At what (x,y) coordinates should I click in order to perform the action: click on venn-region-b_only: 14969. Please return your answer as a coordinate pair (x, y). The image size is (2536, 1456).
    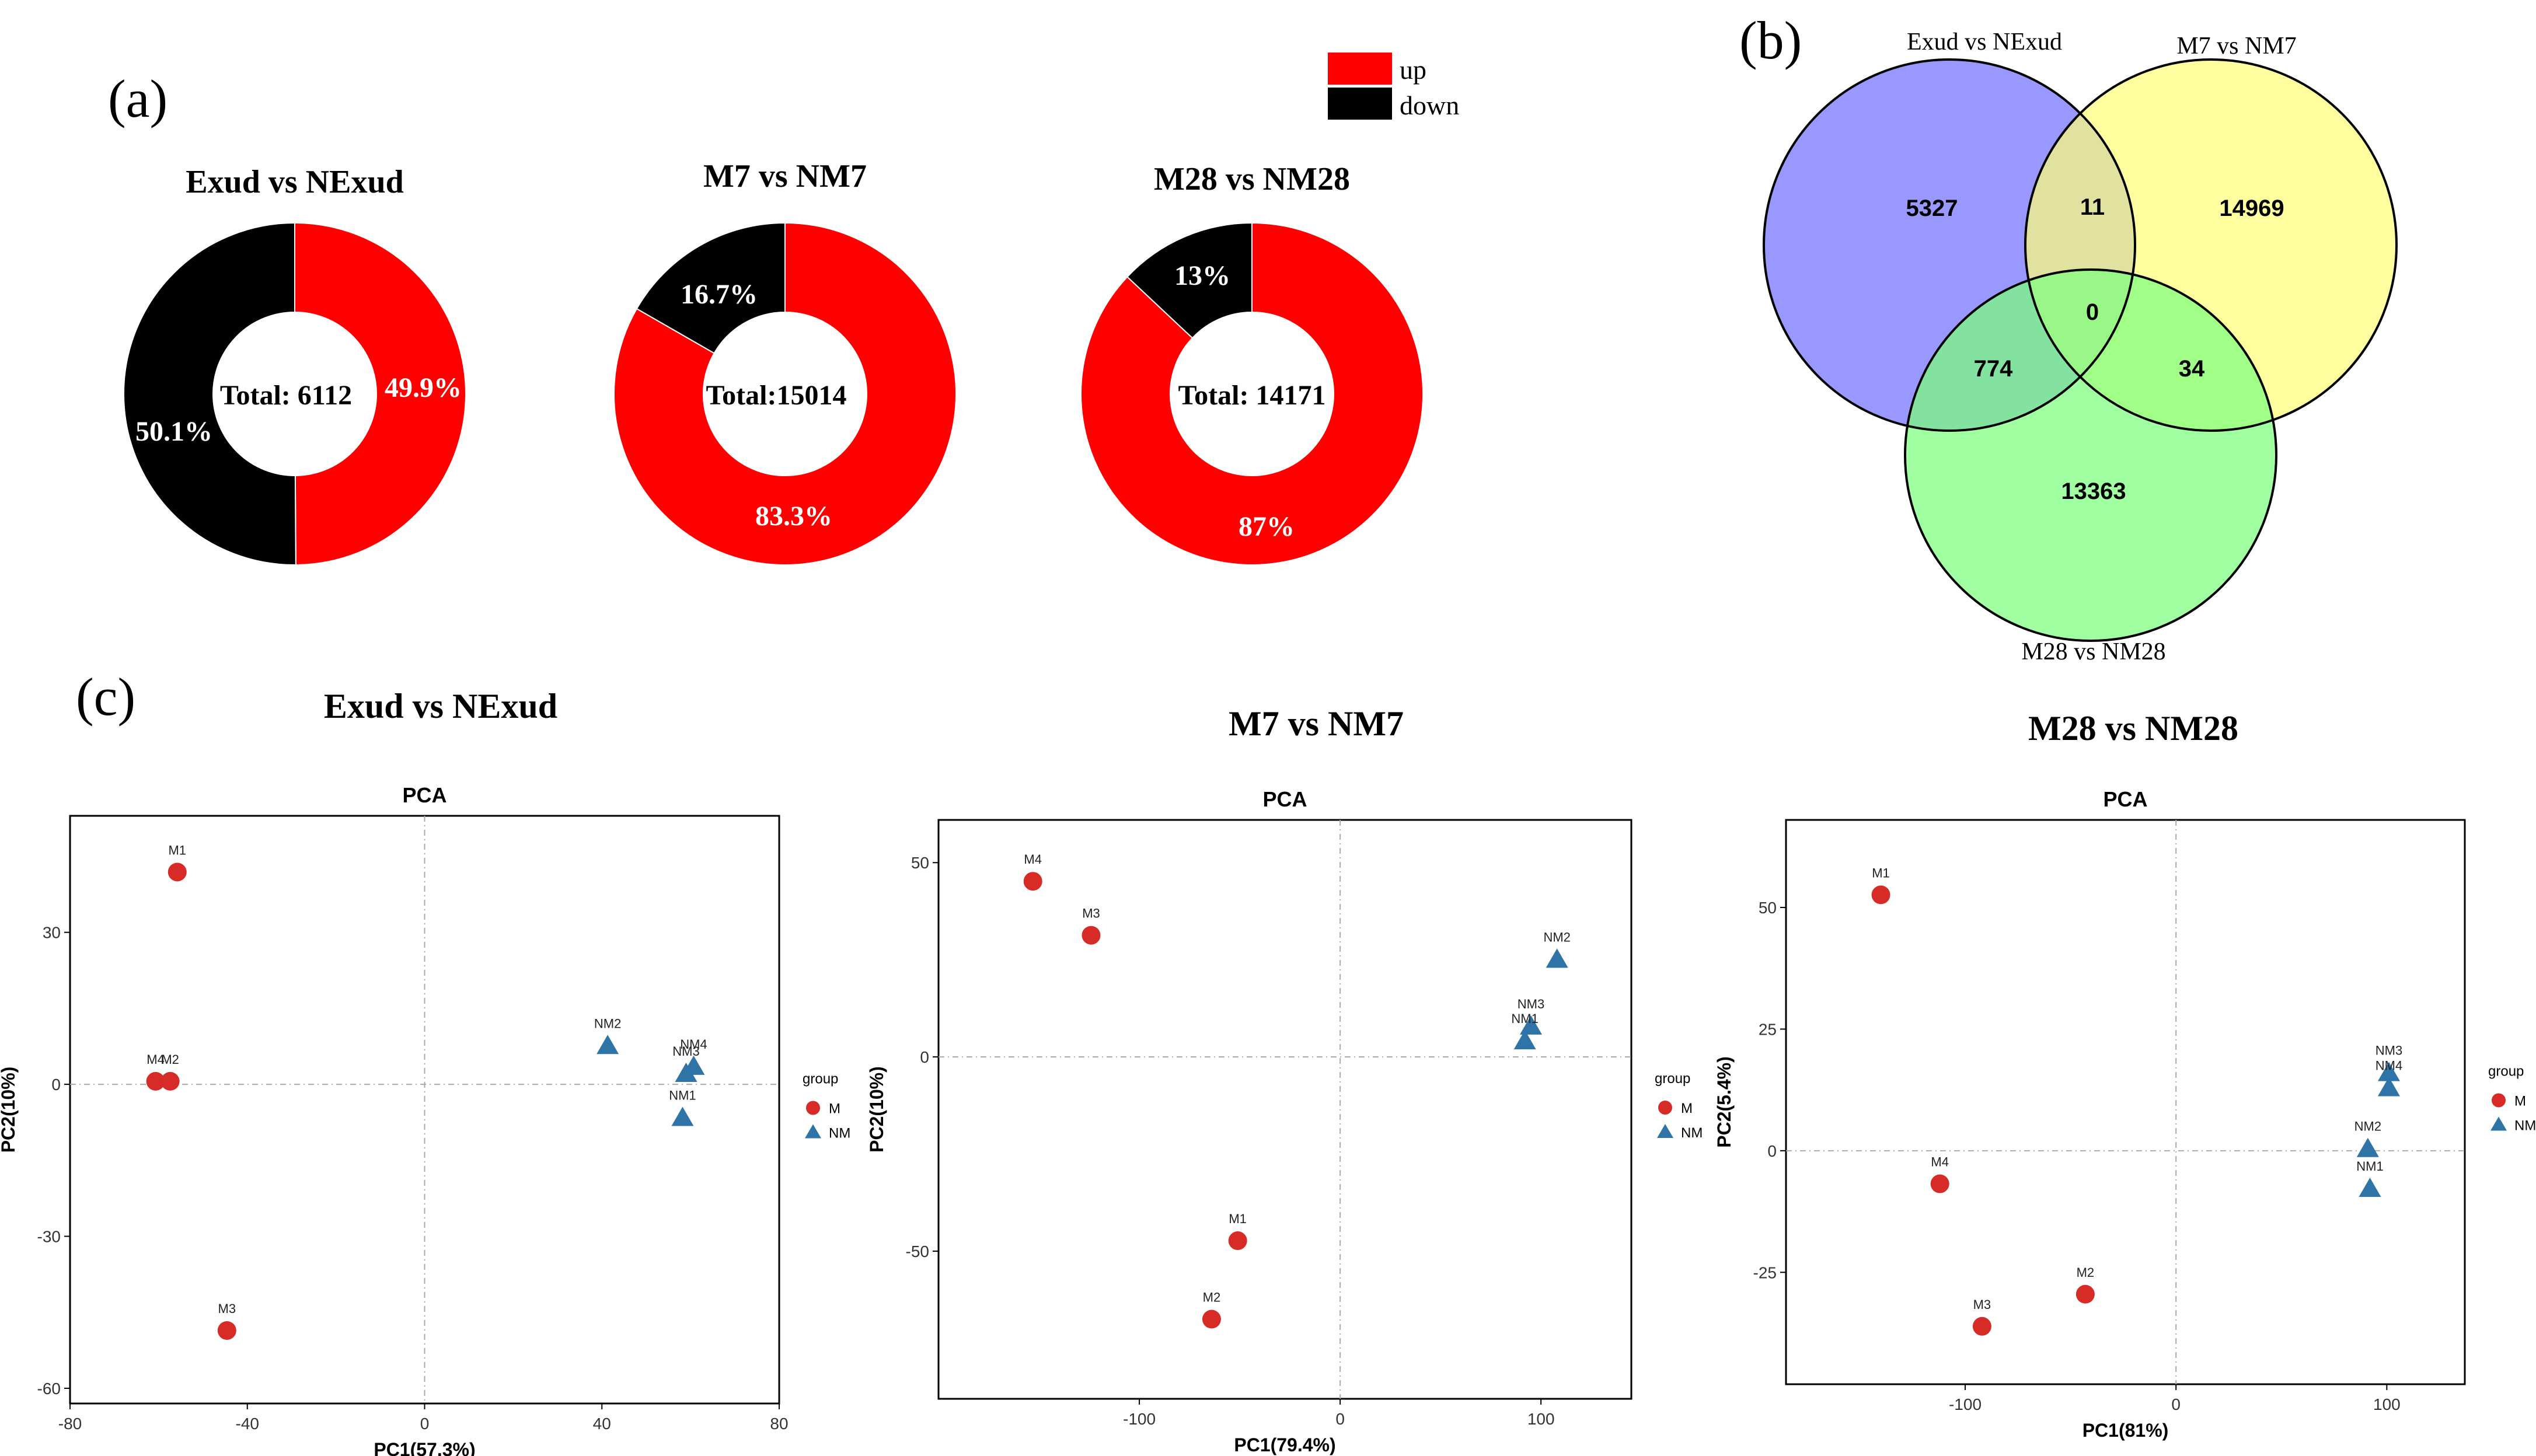
    Looking at the image, I should click on (2251, 208).